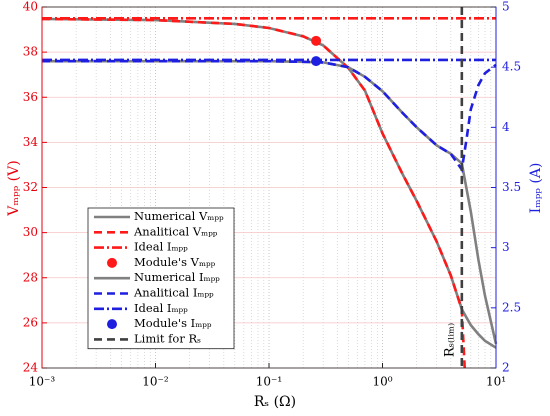  I want to click on y2-tick-label: 3.5, so click(511, 187).